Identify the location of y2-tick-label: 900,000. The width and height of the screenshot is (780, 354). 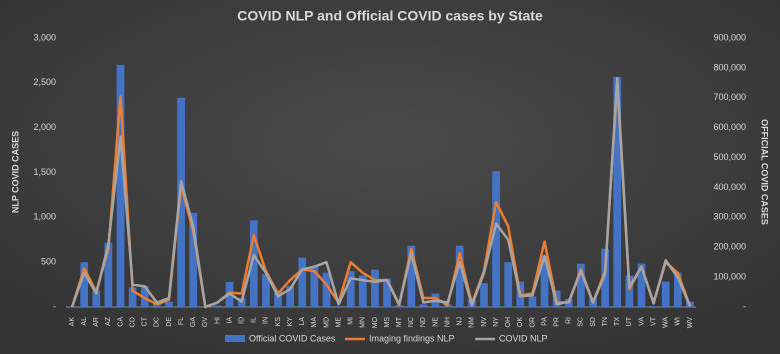
(729, 37).